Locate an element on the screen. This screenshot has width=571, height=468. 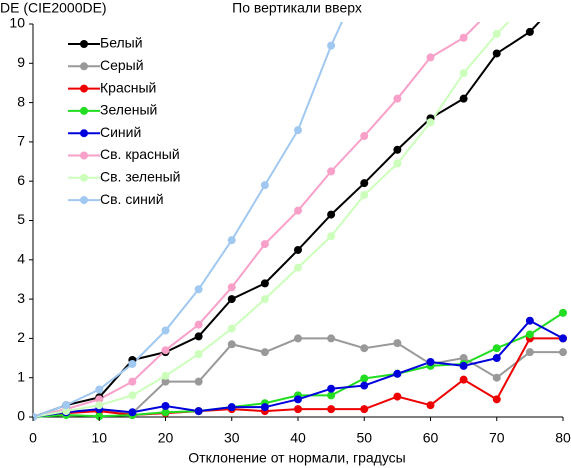
y-tick-label: 1 is located at coordinates (21, 376).